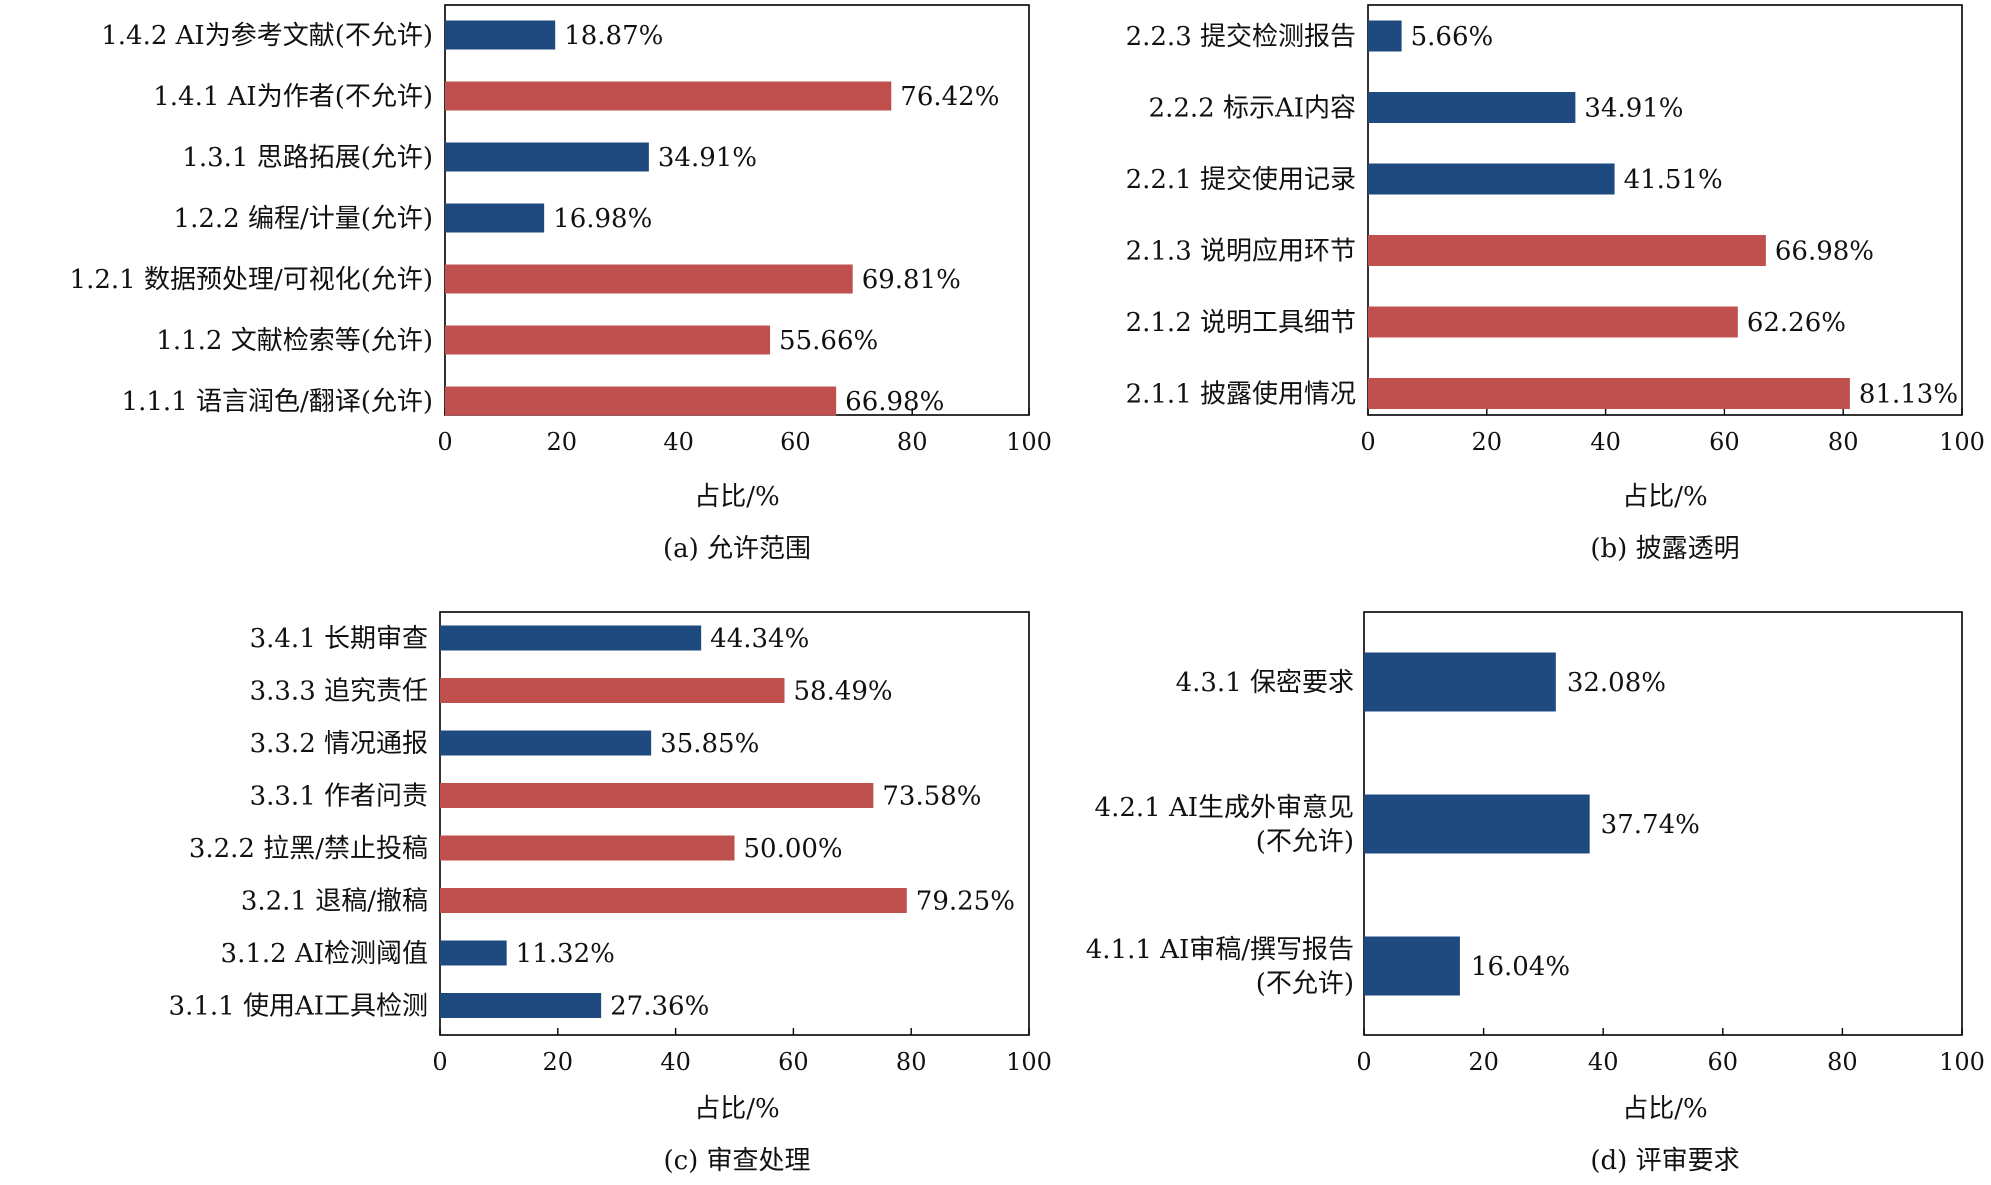 The image size is (1991, 1185). I want to click on category-label: 3.4.1 长期审查, so click(339, 639).